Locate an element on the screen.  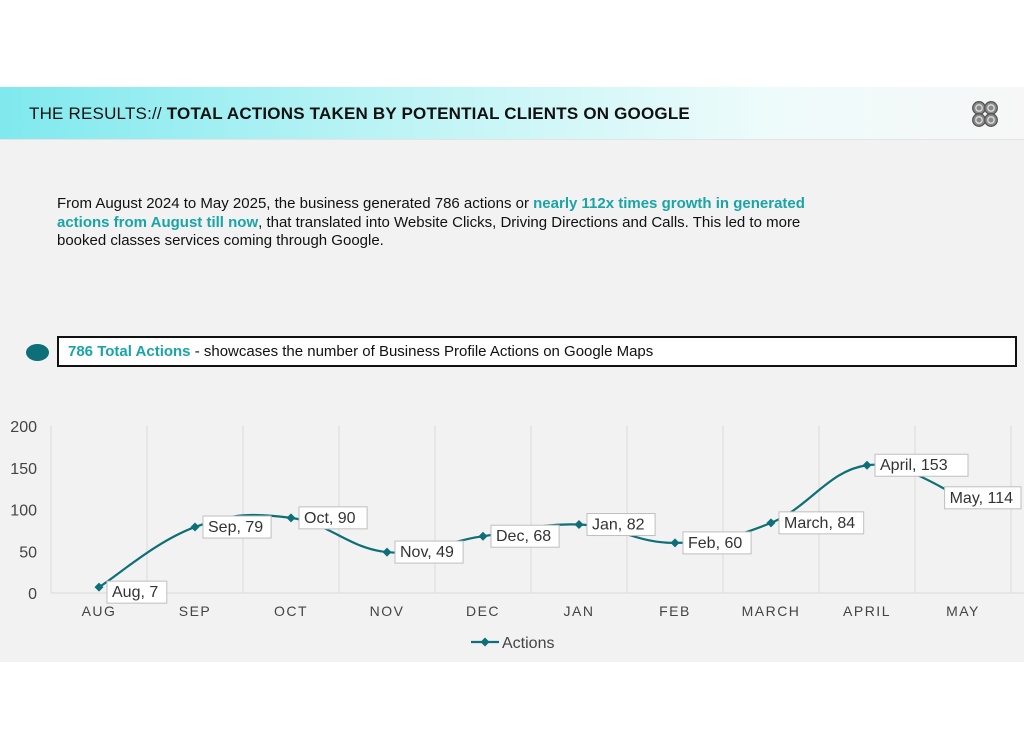
x-tick-label: FEB is located at coordinates (675, 611).